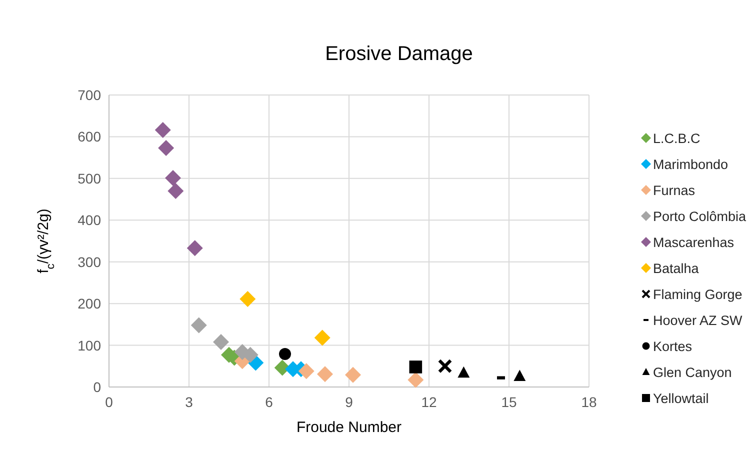 This screenshot has width=750, height=462. I want to click on x-tick-label: 9, so click(349, 402).